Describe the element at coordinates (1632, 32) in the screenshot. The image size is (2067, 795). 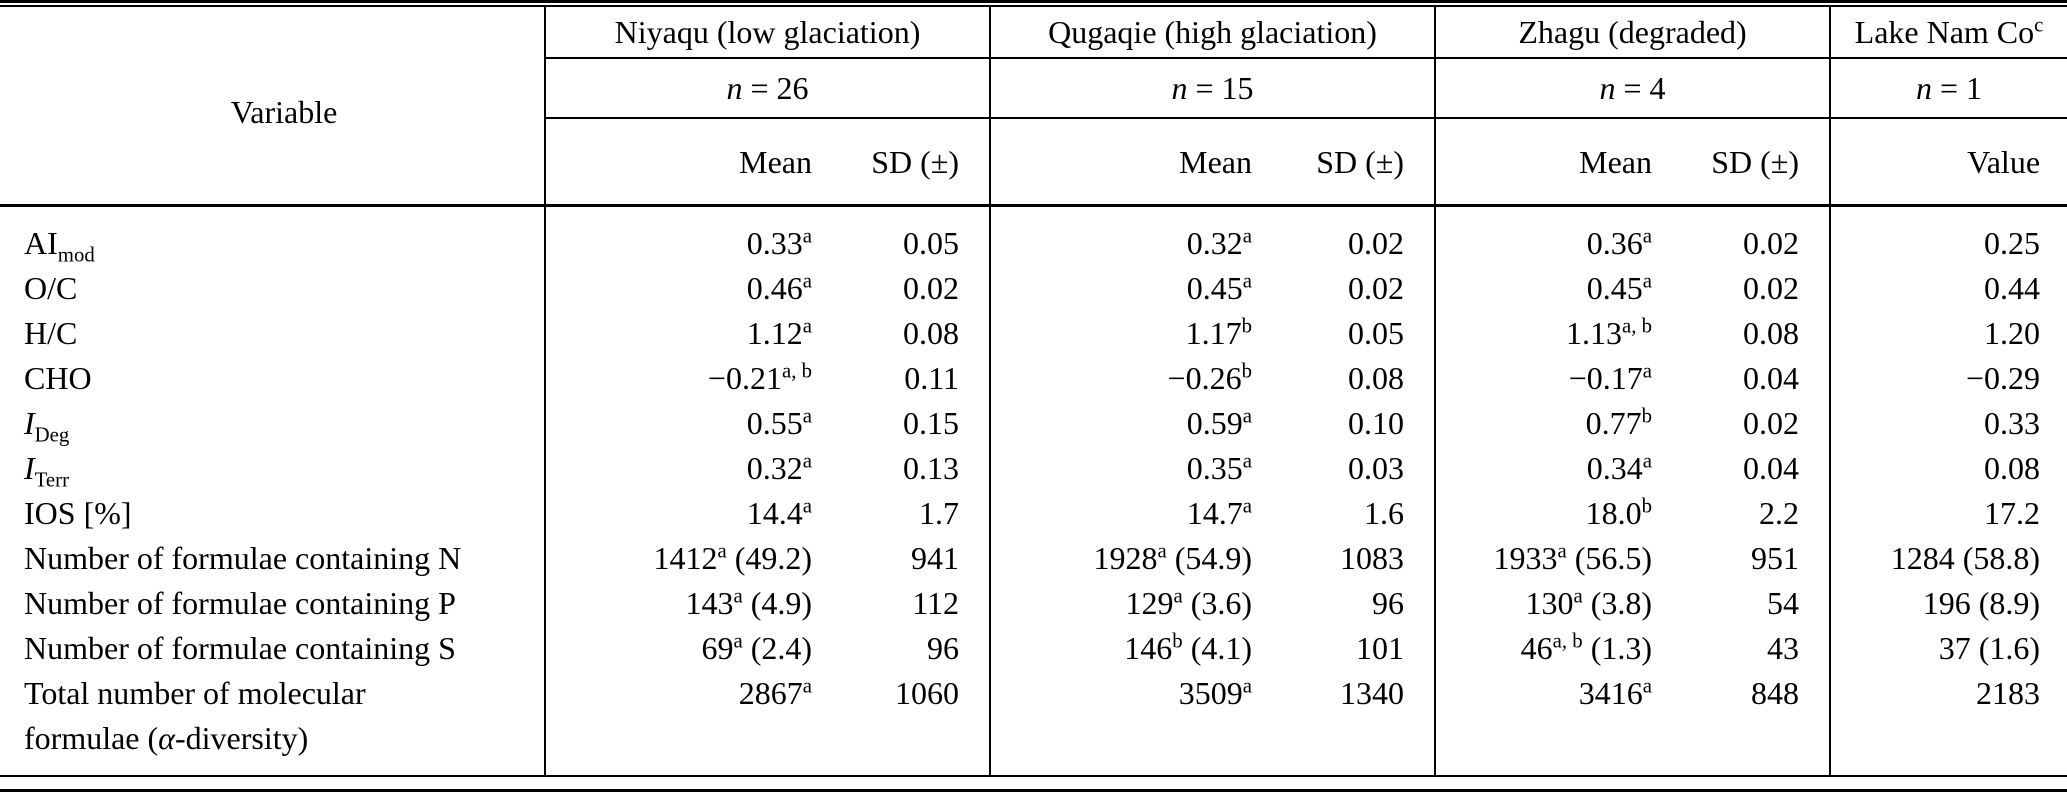
I see `group-header-zhagu: Zhagu (degraded)` at that location.